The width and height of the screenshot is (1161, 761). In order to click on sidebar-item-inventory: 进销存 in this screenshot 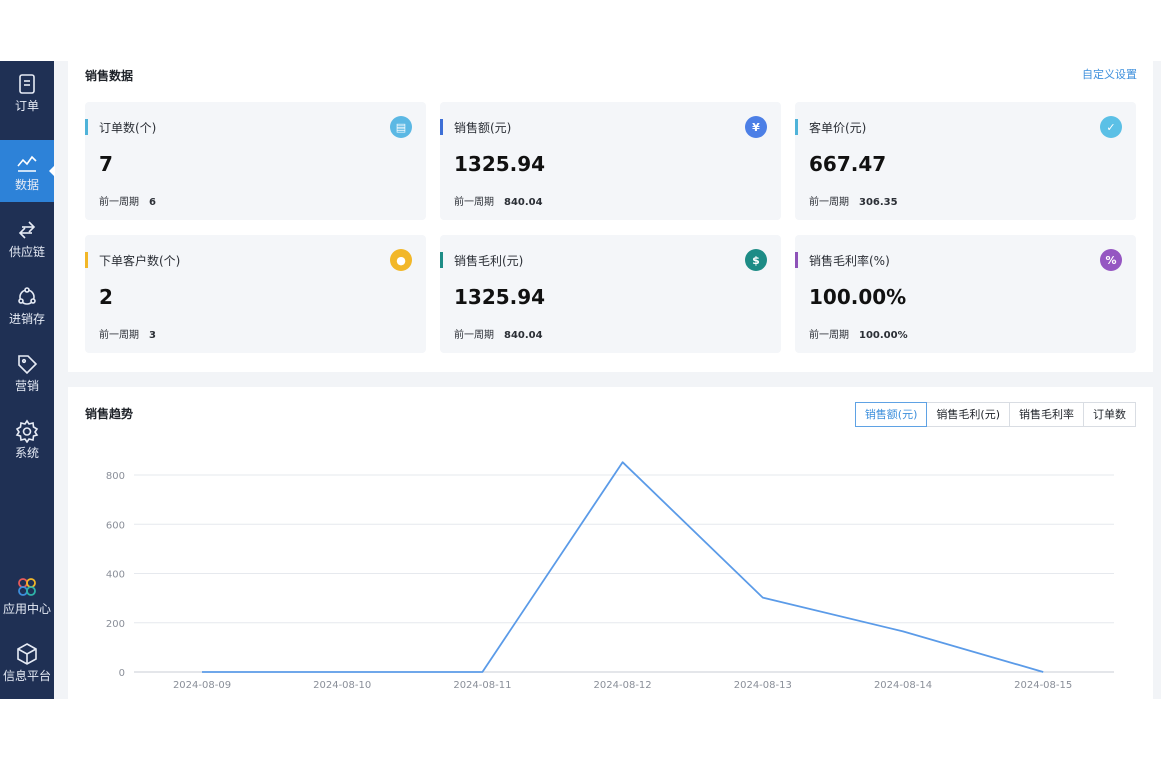, I will do `click(27, 305)`.